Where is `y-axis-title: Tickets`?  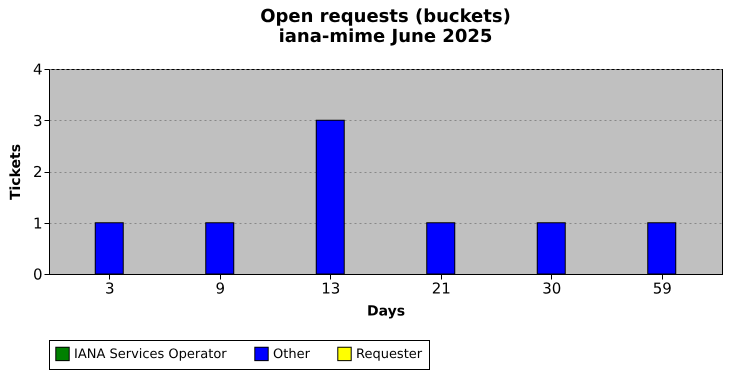 y-axis-title: Tickets is located at coordinates (16, 172).